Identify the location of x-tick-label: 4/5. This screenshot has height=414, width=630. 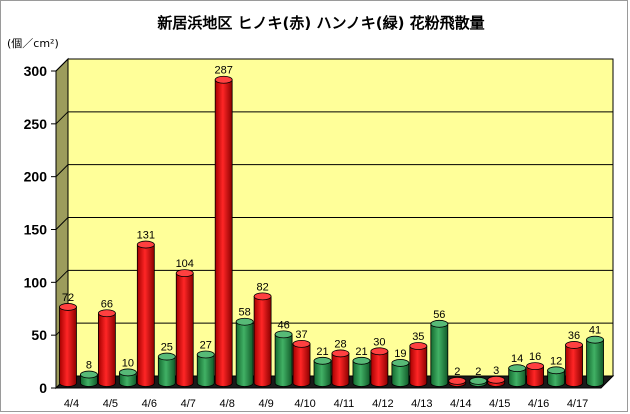
(110, 404).